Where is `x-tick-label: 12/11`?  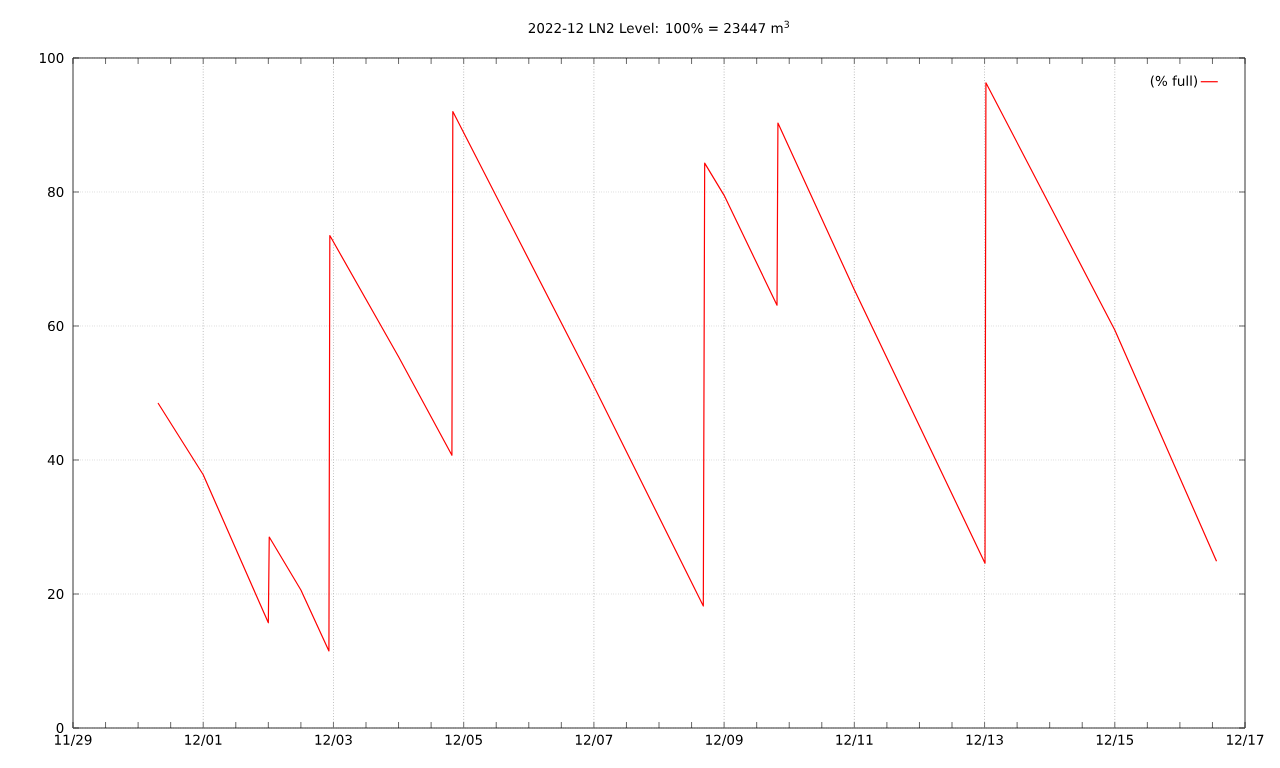
x-tick-label: 12/11 is located at coordinates (854, 740).